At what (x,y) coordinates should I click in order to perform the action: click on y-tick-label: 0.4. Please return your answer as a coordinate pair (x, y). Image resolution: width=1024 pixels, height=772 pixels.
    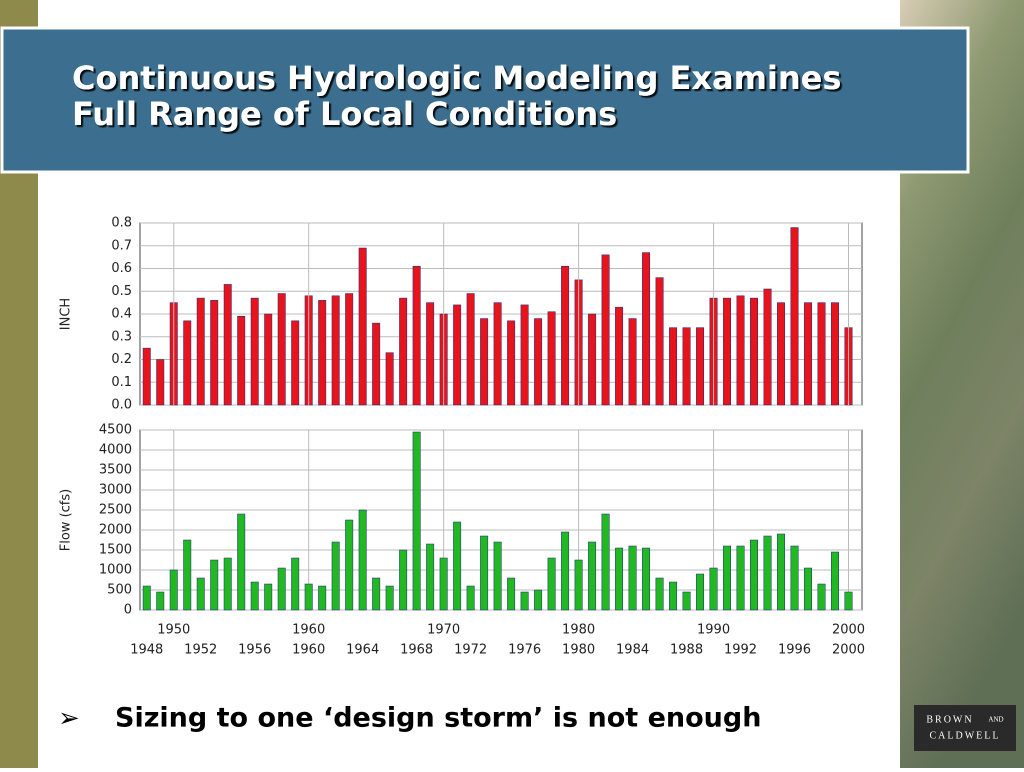
    Looking at the image, I should click on (121, 314).